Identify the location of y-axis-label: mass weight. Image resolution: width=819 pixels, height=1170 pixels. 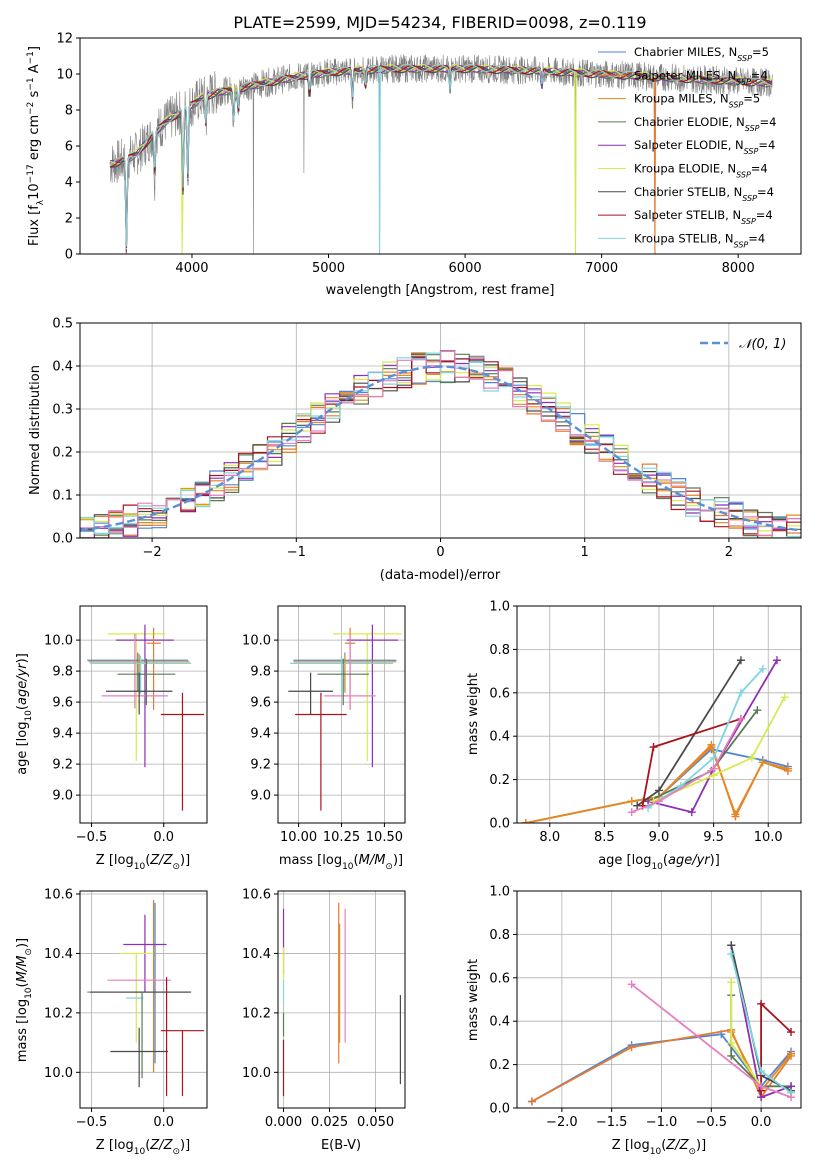
(473, 1000).